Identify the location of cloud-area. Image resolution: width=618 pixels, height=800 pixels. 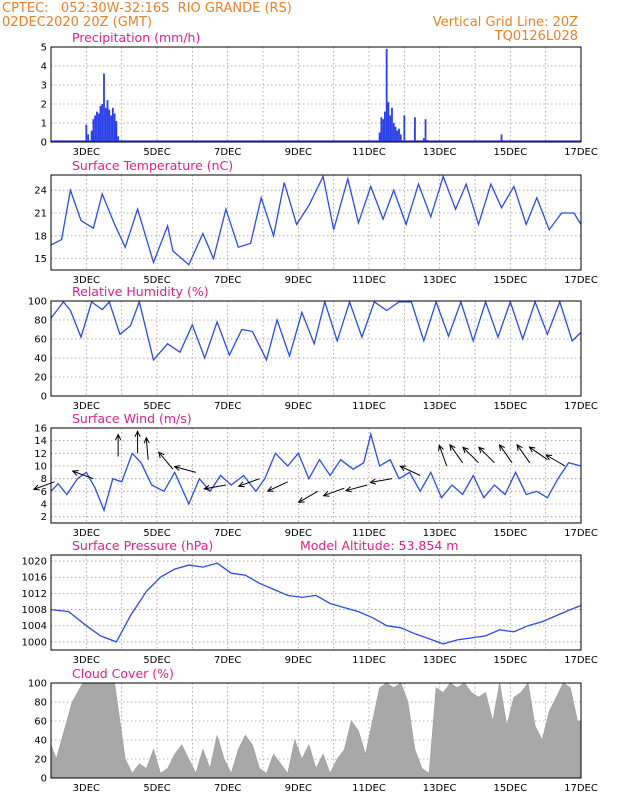
(316, 730).